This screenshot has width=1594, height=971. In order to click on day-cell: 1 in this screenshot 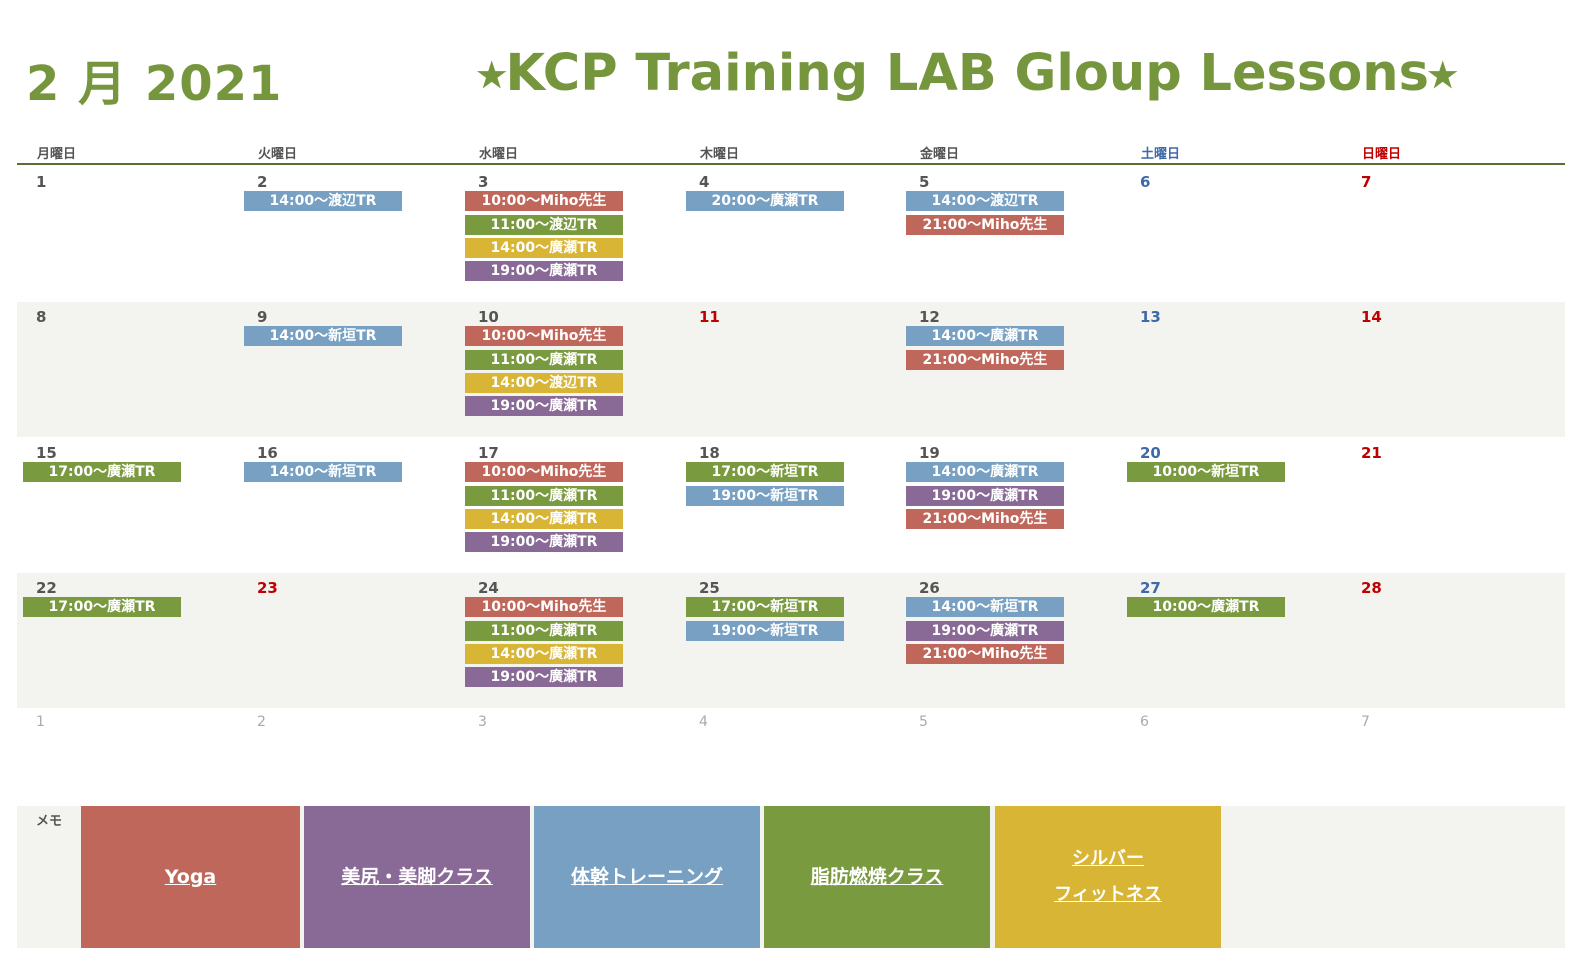, I will do `click(127, 234)`.